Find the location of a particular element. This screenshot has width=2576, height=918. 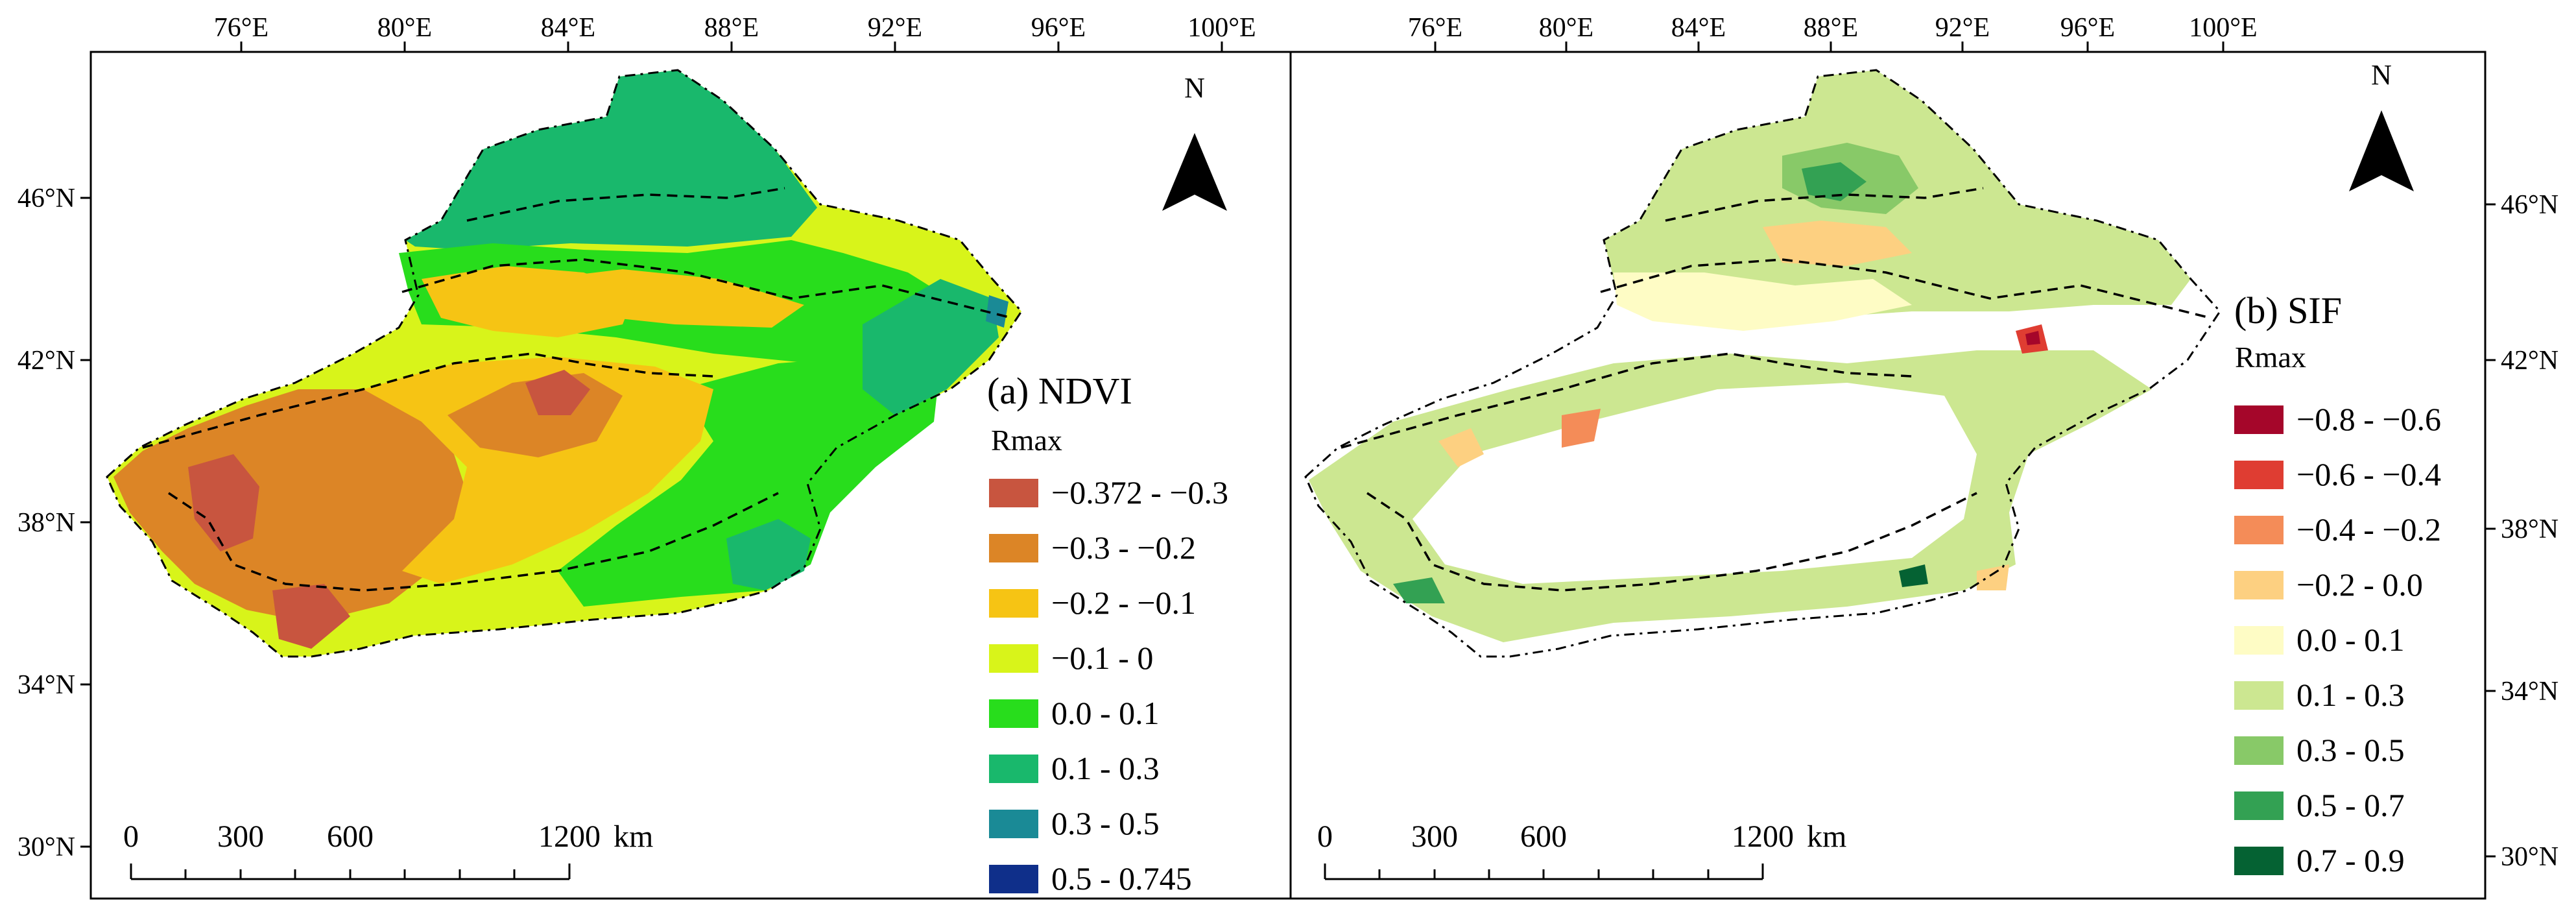

panel-a-legend-title: Rmax is located at coordinates (1026, 440).